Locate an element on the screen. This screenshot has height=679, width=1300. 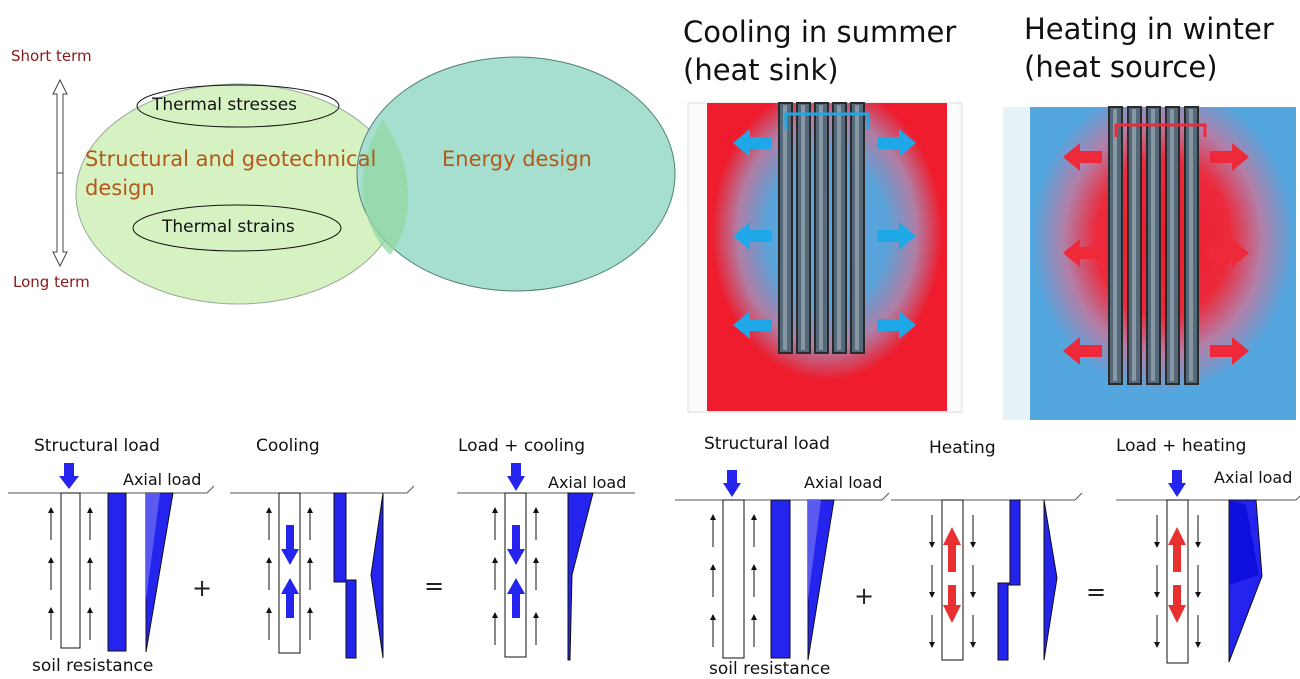
equals-operator-1: = is located at coordinates (434, 586).